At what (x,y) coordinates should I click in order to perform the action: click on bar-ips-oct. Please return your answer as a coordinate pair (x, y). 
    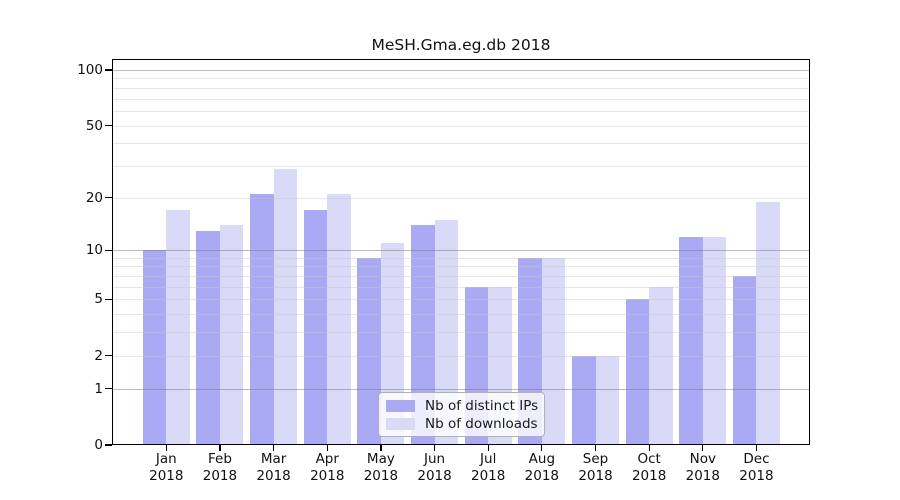
    Looking at the image, I should click on (637, 372).